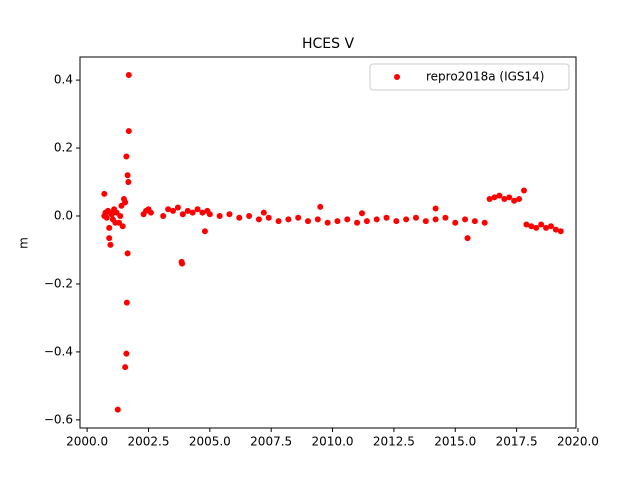 The image size is (640, 484). What do you see at coordinates (517, 442) in the screenshot?
I see `x-tick-label: 2017.5` at bounding box center [517, 442].